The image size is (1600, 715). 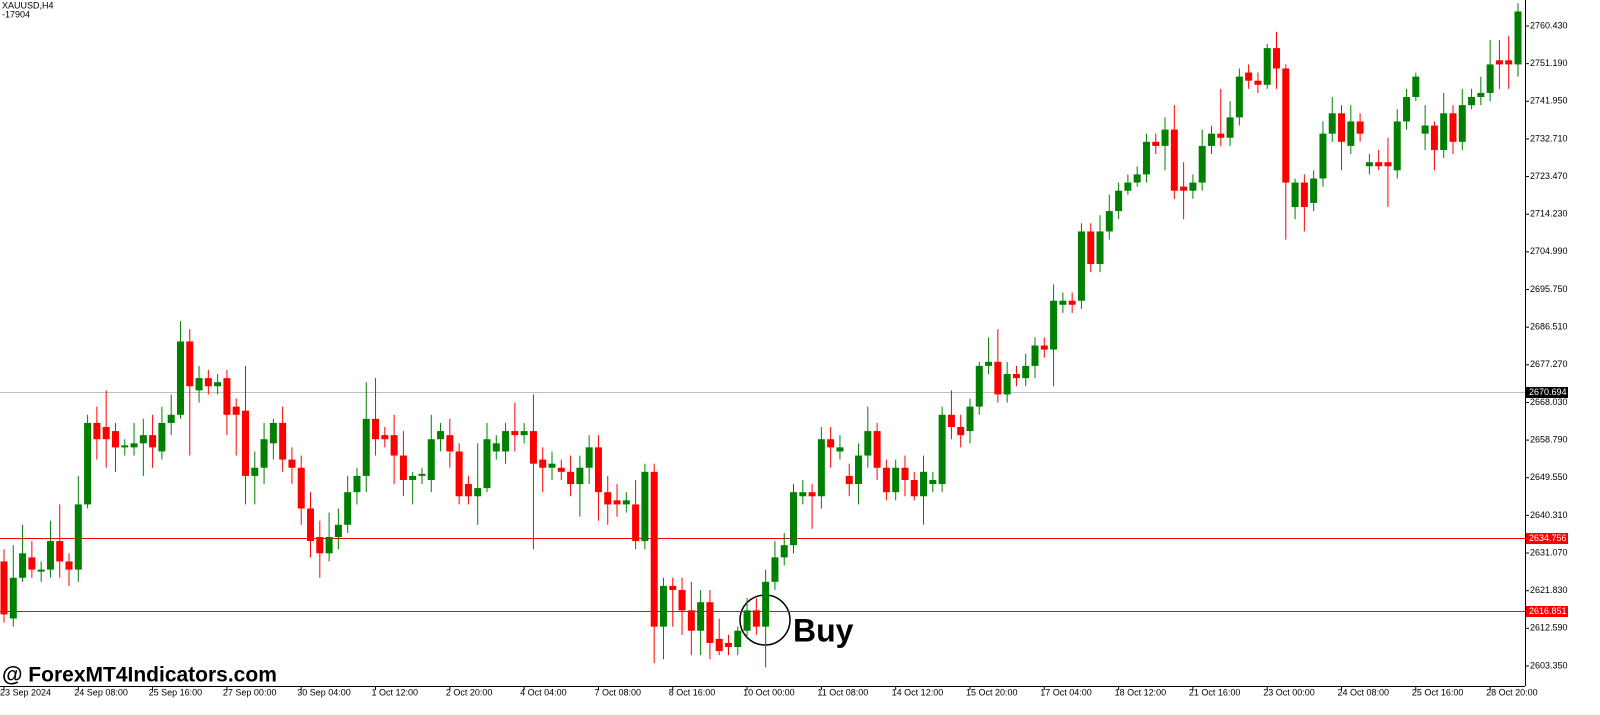 I want to click on x-tick-label: 27 Sep 00:00, so click(x=250, y=692).